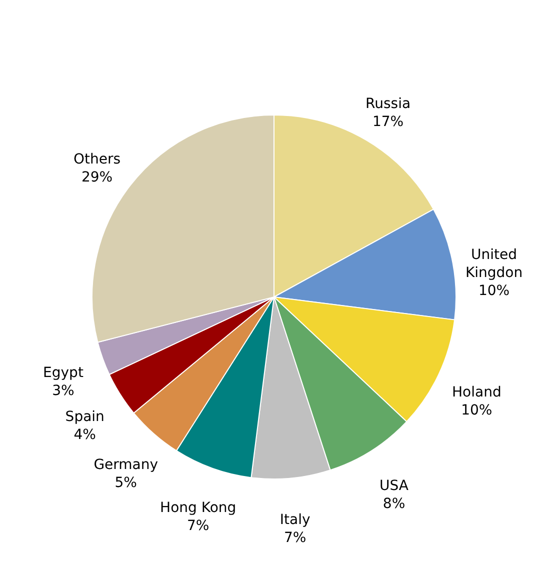  I want to click on slice-label: Holand, so click(477, 392).